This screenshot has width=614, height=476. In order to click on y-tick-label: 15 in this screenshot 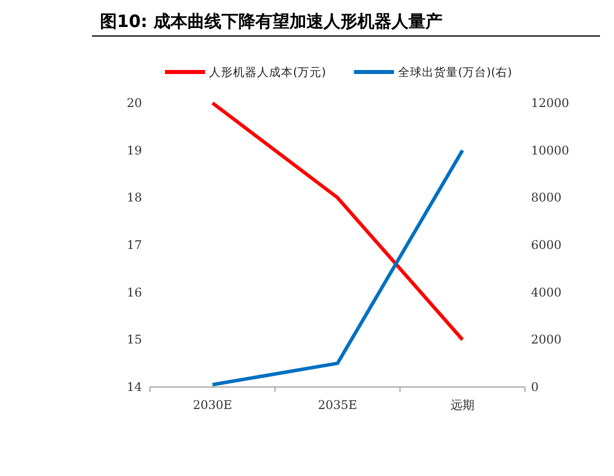, I will do `click(134, 339)`.